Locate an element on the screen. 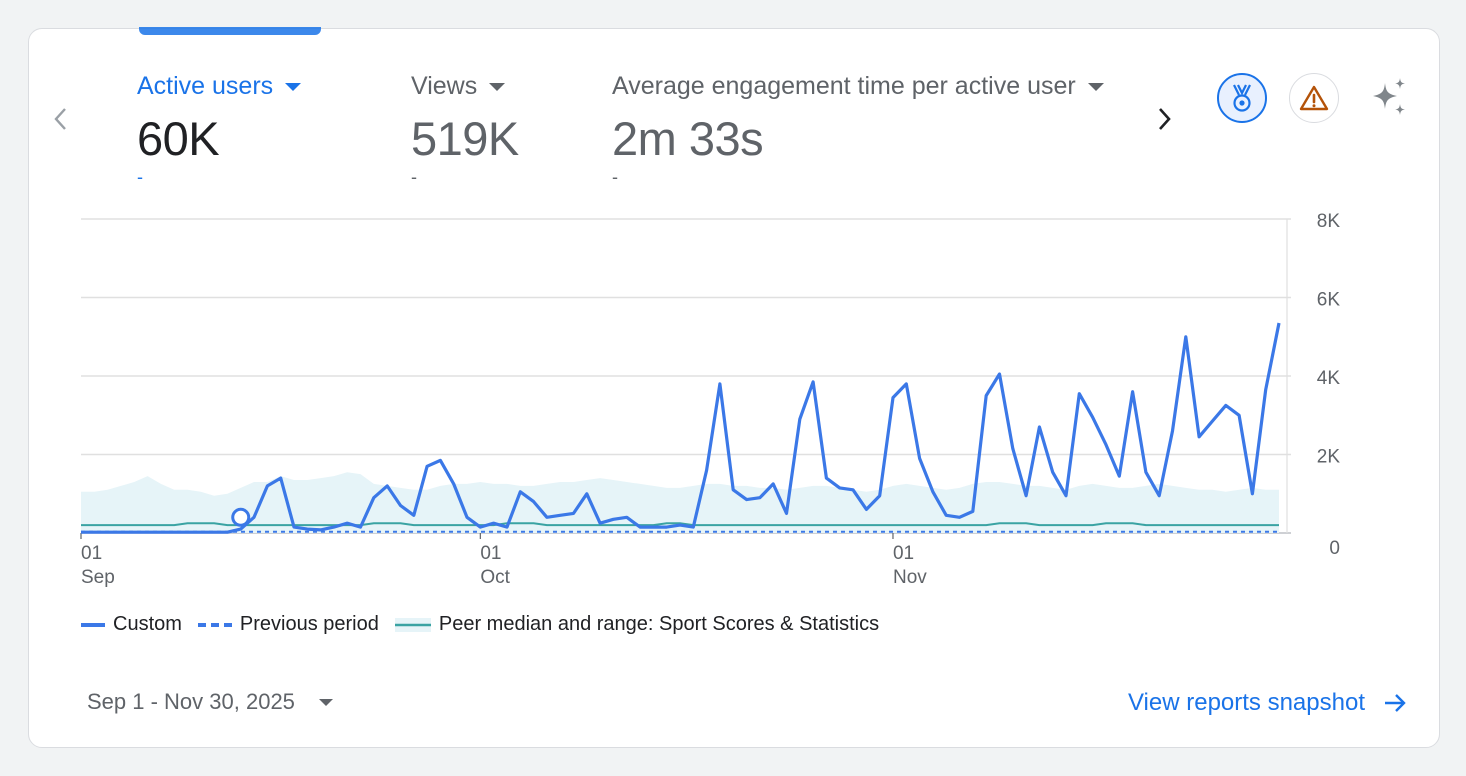 The height and width of the screenshot is (776, 1466). warning-icon is located at coordinates (1314, 98).